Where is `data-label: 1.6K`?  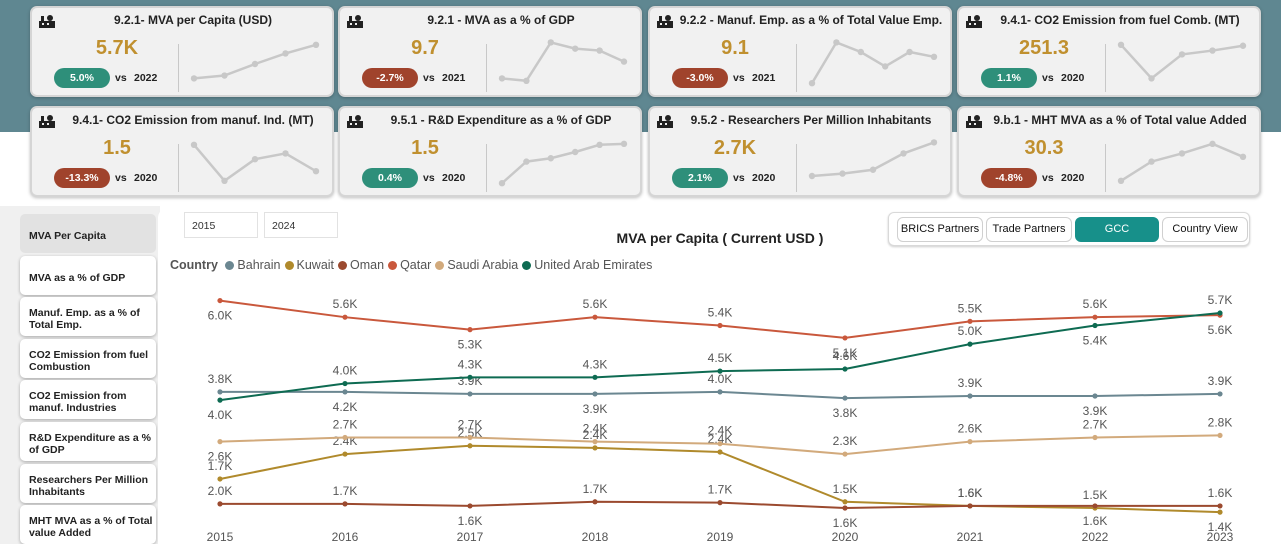 data-label: 1.6K is located at coordinates (970, 493).